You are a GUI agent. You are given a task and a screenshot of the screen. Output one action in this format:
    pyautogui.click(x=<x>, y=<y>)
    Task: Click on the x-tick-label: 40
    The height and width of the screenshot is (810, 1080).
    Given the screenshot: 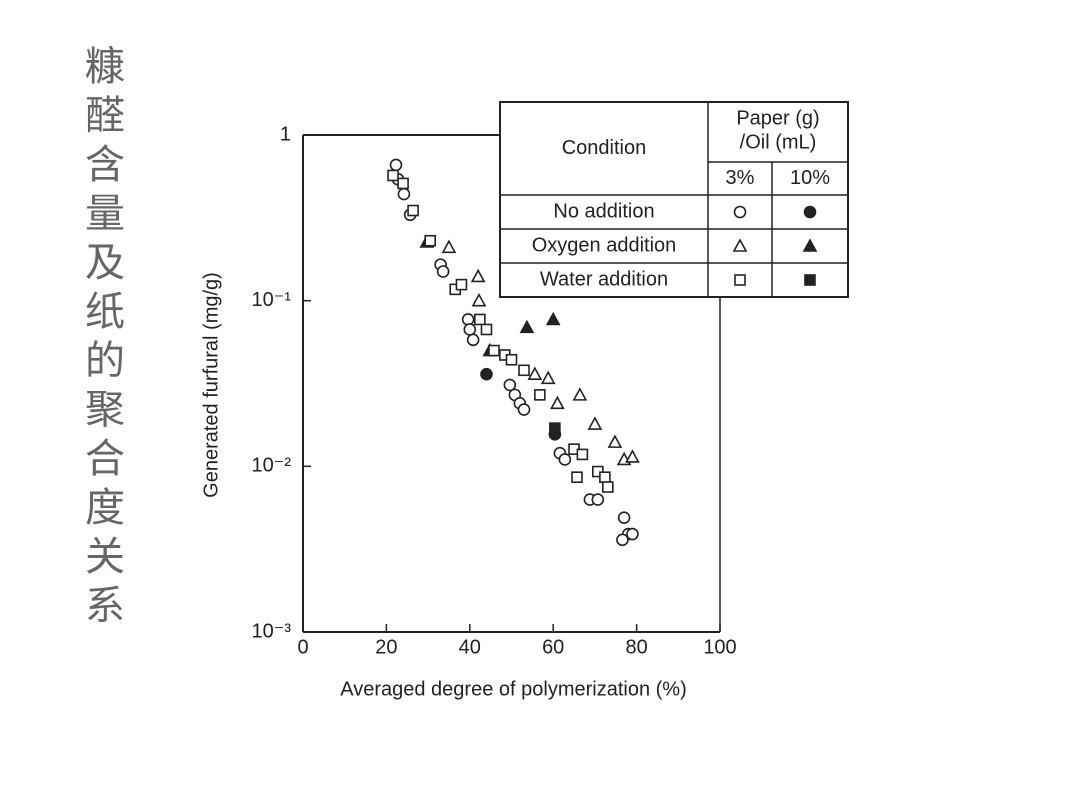 What is the action you would take?
    pyautogui.click(x=470, y=647)
    